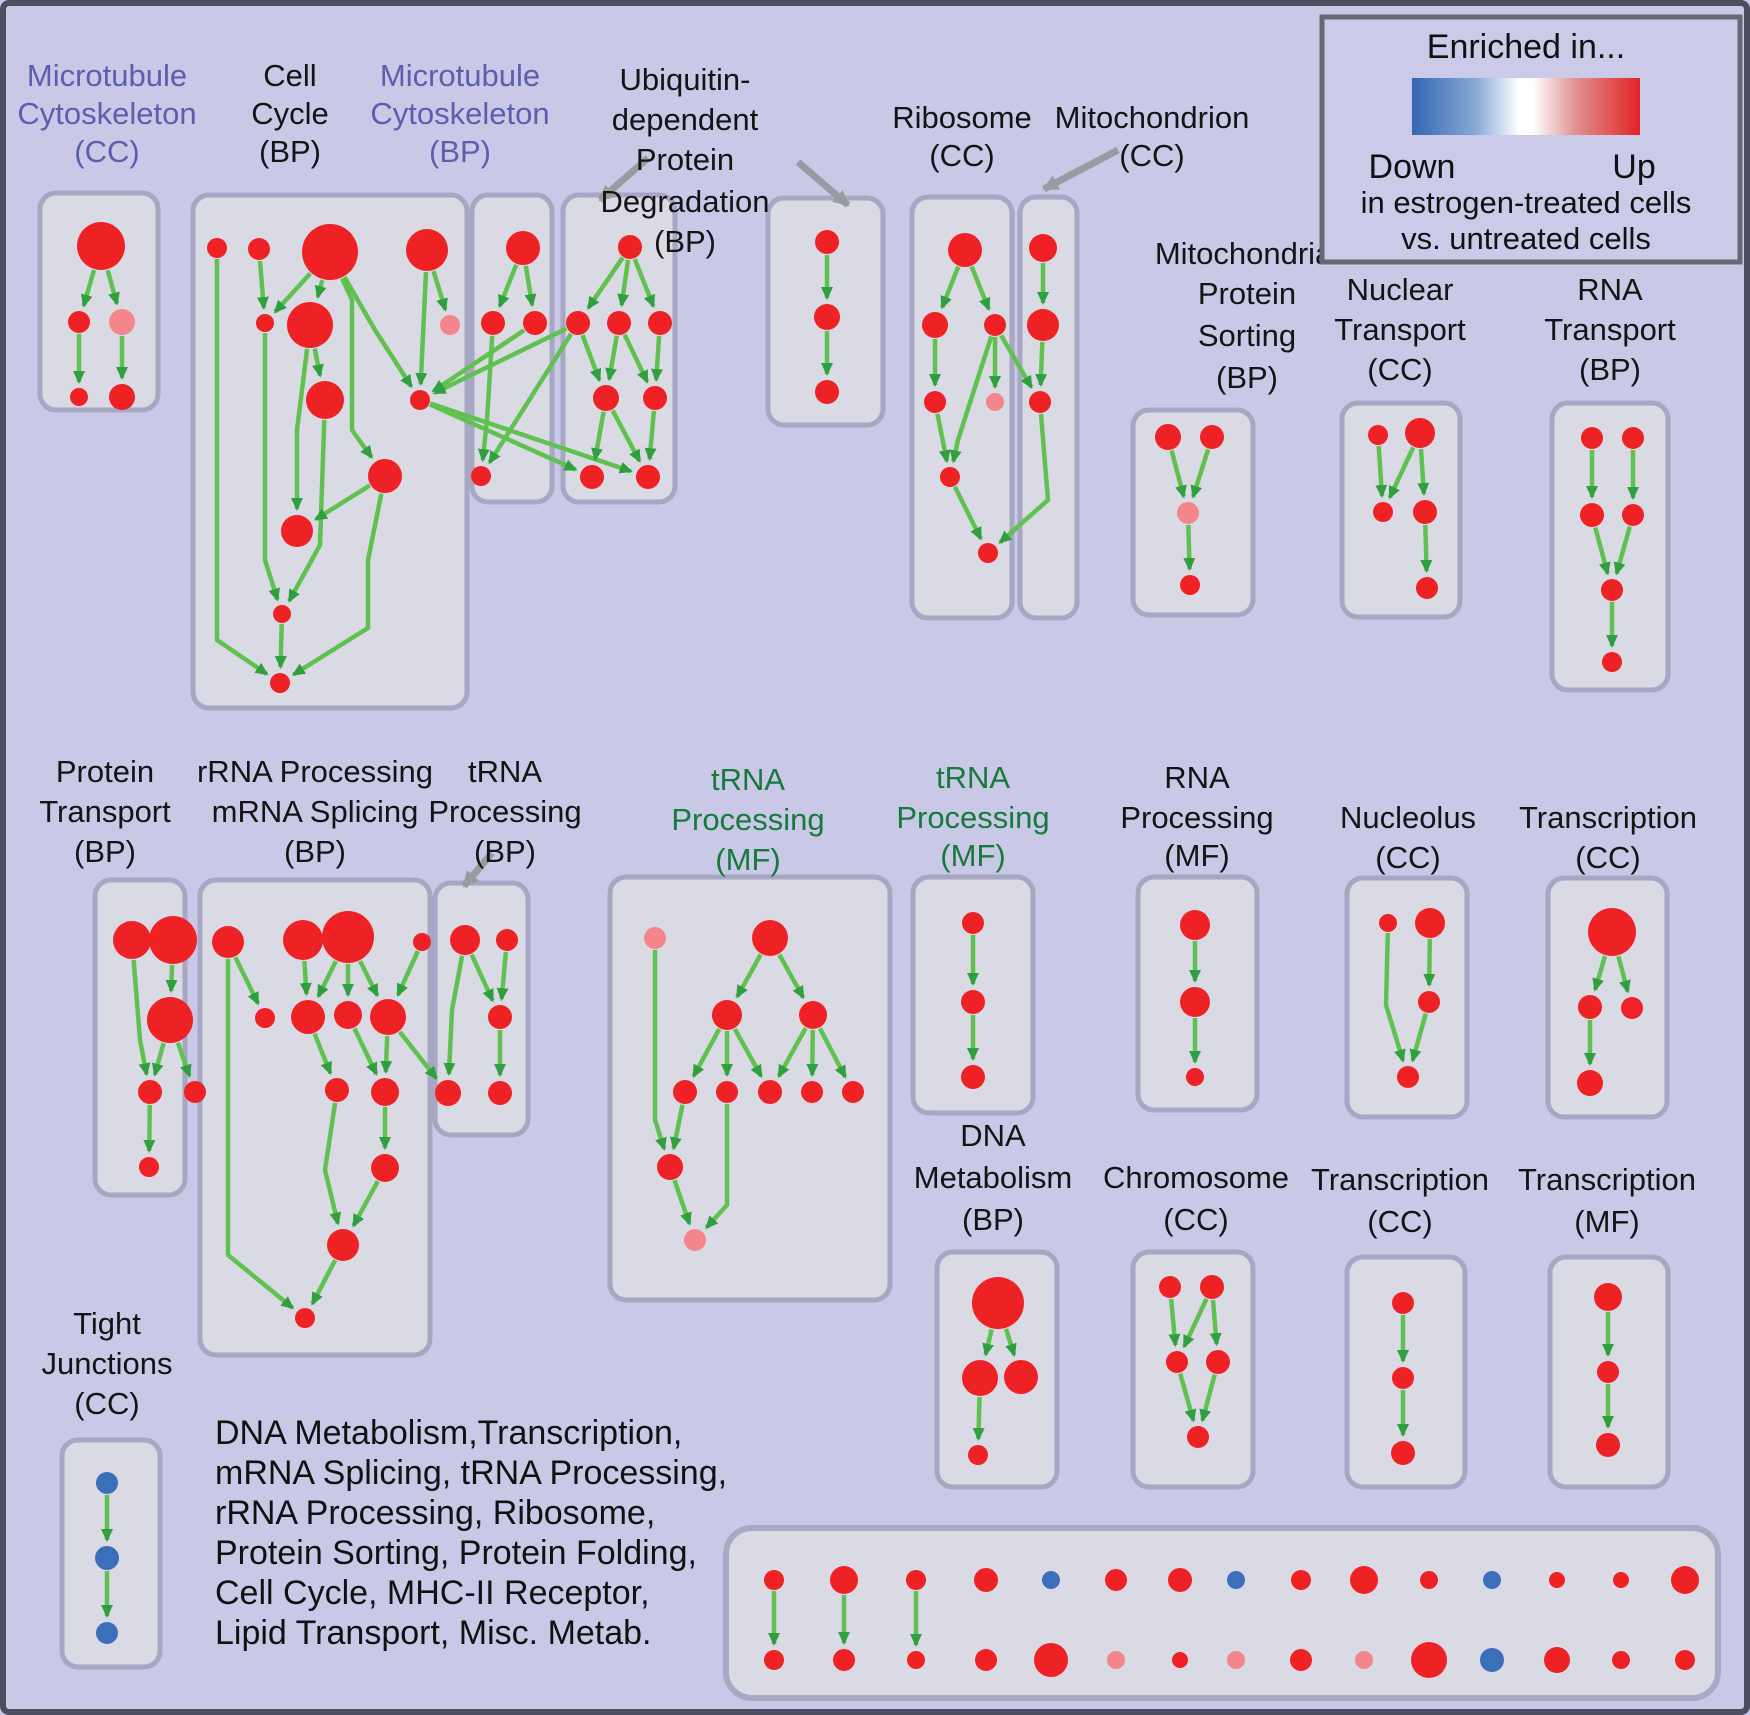  What do you see at coordinates (1557, 1660) in the screenshot?
I see `node-mb13b` at bounding box center [1557, 1660].